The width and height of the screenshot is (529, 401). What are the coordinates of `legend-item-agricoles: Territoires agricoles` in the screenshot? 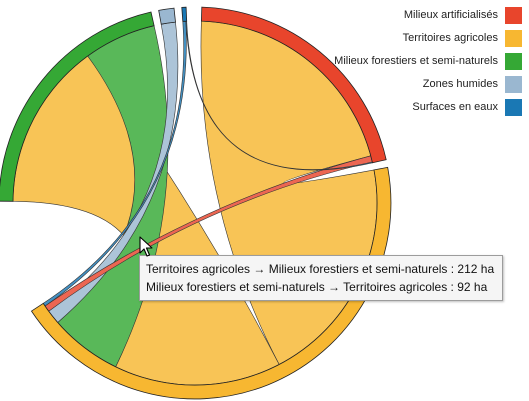 It's located at (407, 38).